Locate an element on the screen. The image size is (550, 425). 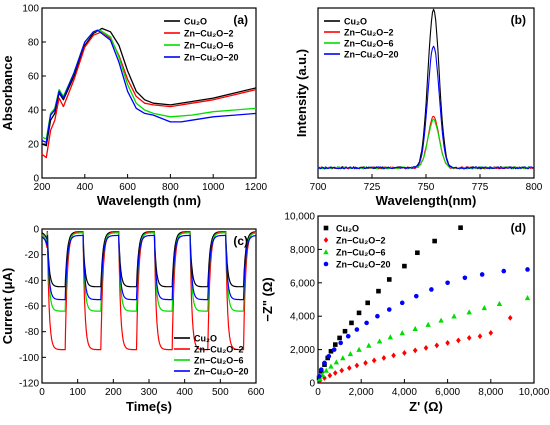
y-tick-label: -80 is located at coordinates (32, 332).